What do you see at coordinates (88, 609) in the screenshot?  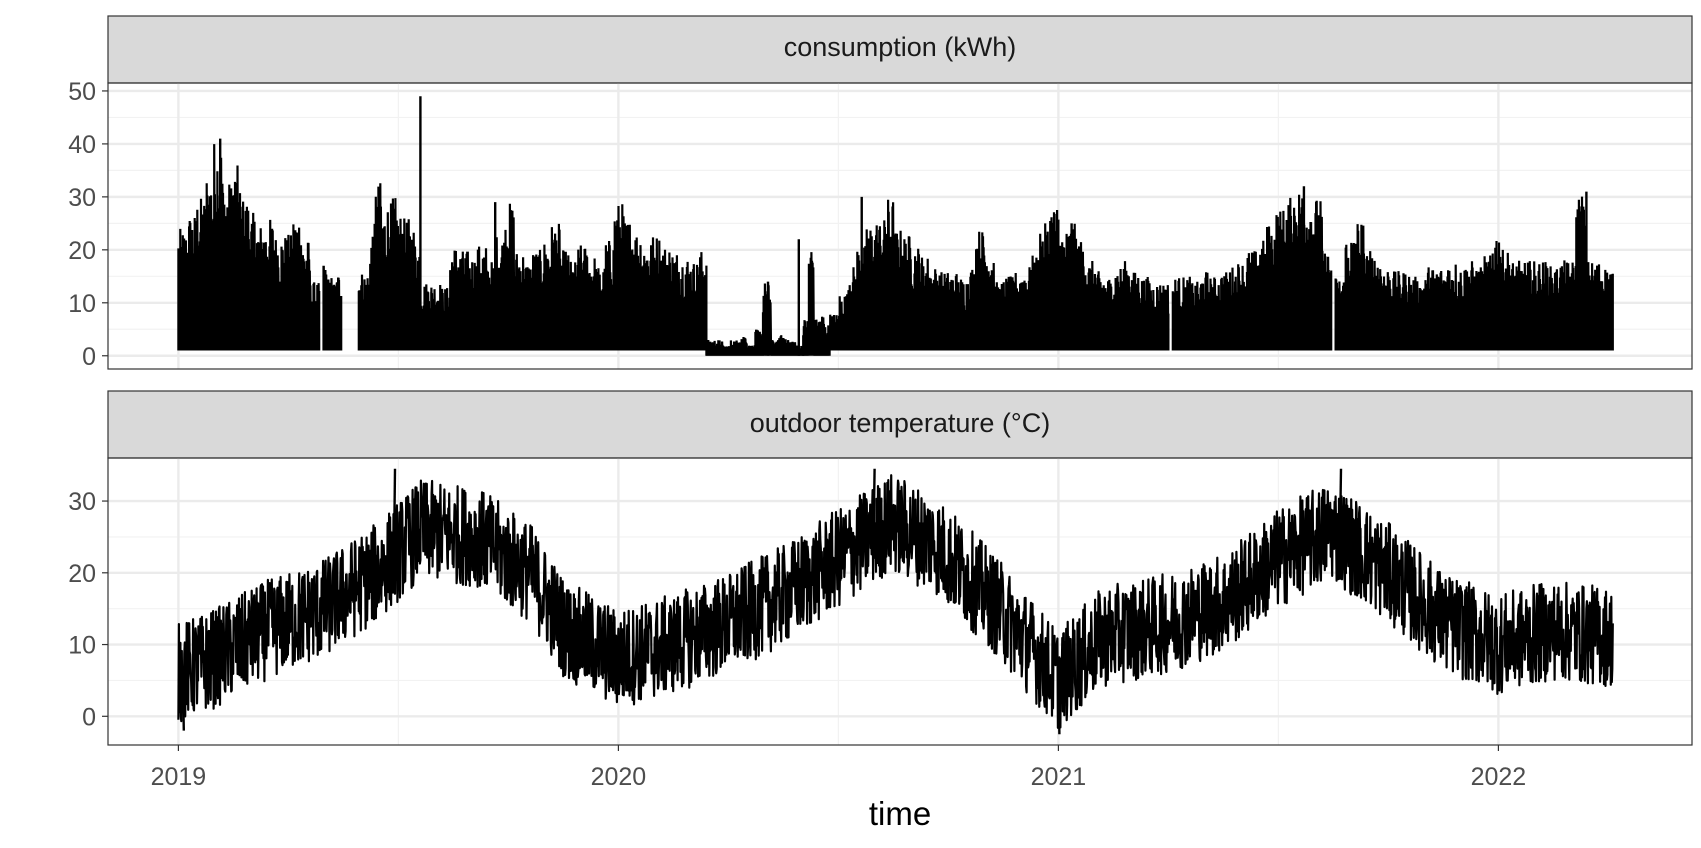 I see `y-axis-temperature: 0 10 20 30` at bounding box center [88, 609].